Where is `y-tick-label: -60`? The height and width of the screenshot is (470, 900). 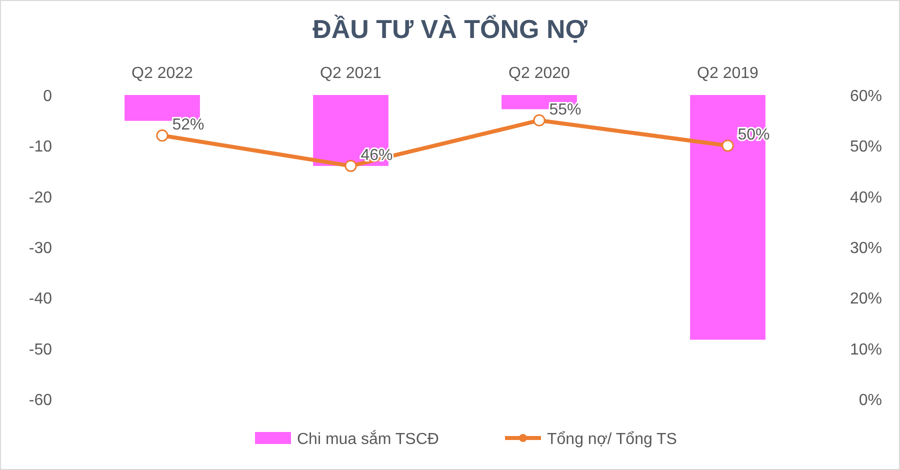 y-tick-label: -60 is located at coordinates (40, 400).